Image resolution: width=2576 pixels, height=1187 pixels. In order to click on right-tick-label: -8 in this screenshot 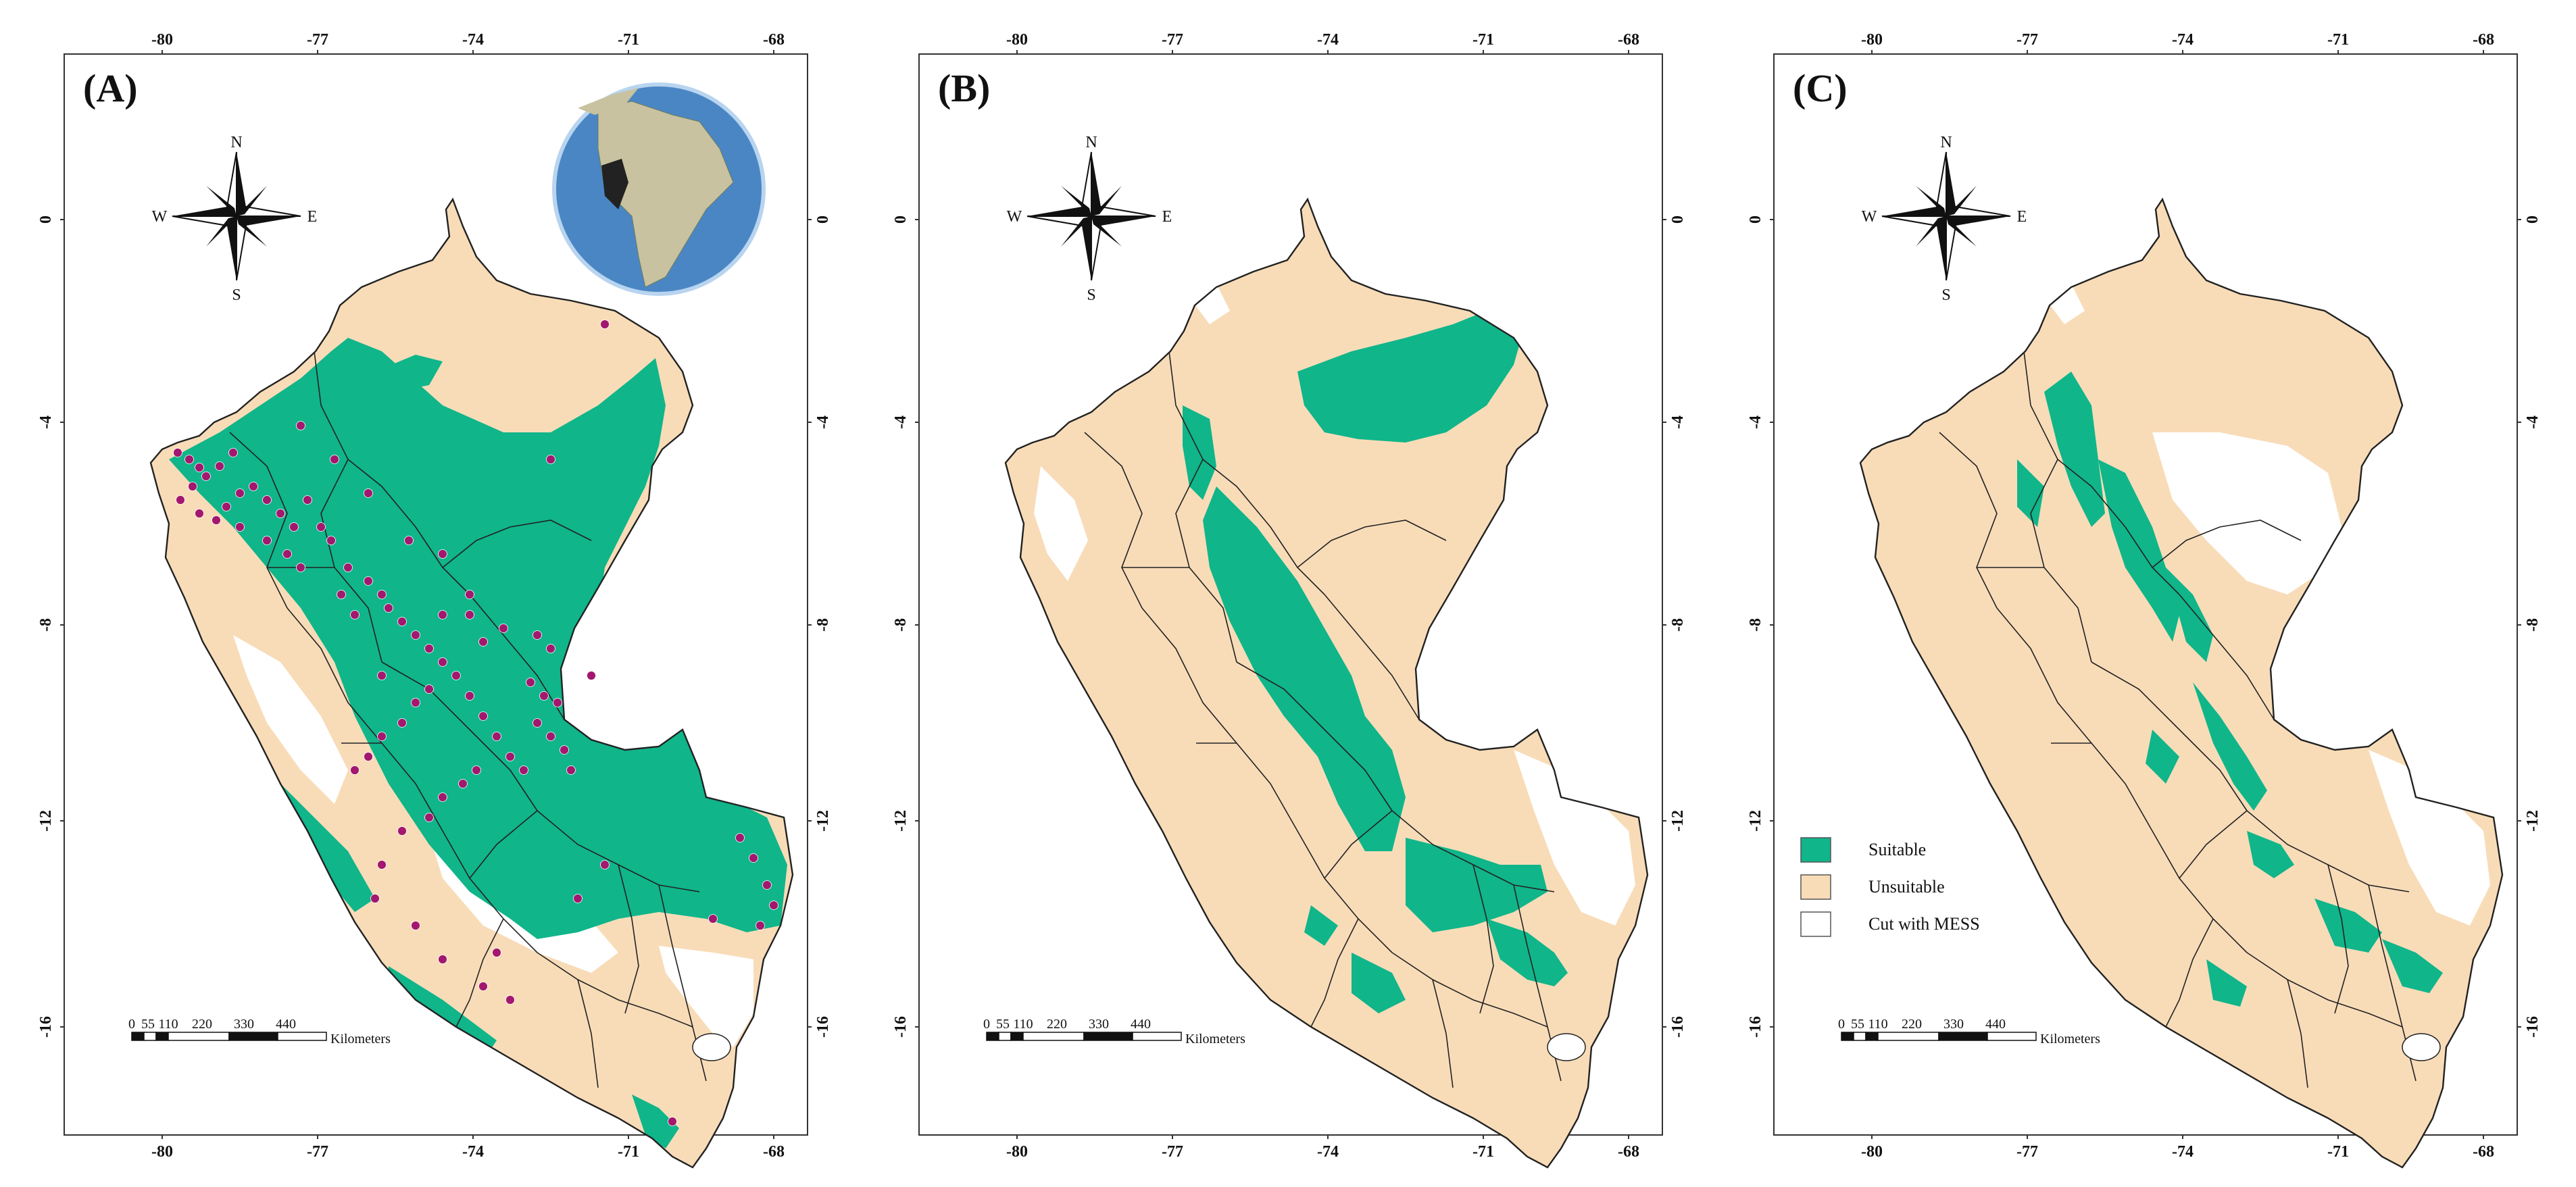, I will do `click(1678, 625)`.